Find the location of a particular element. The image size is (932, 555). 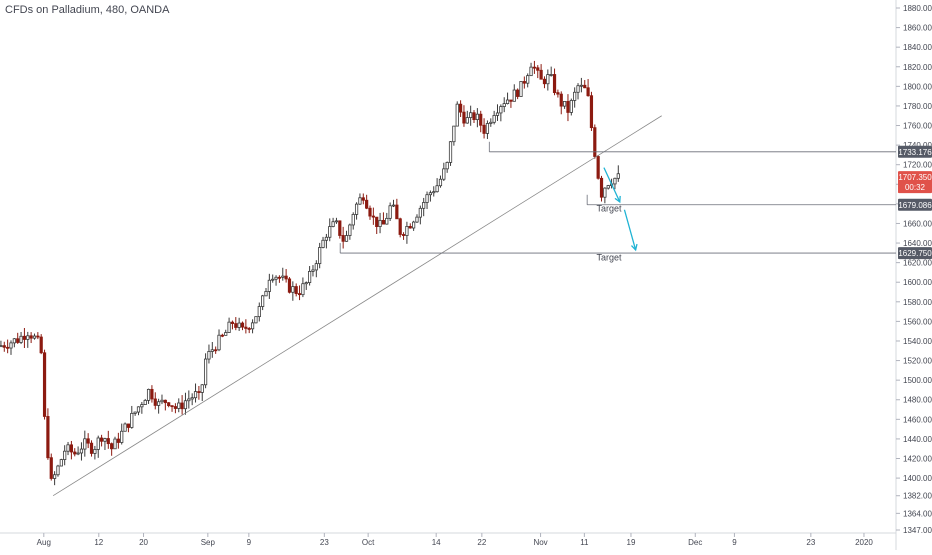

y-tick-label: 1840.000 is located at coordinates (917, 47).